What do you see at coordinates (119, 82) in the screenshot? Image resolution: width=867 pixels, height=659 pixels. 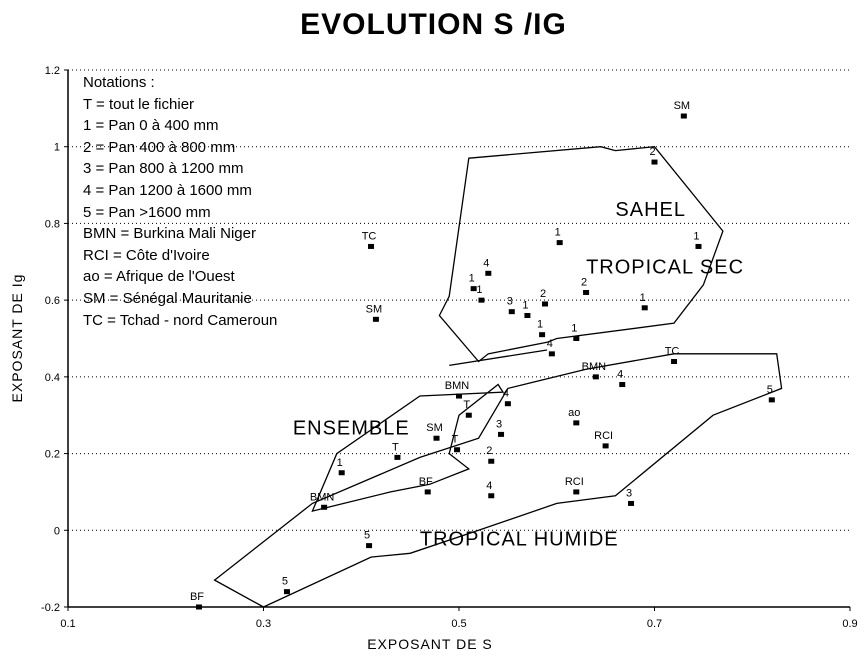 I see `legend-title: Notations :` at bounding box center [119, 82].